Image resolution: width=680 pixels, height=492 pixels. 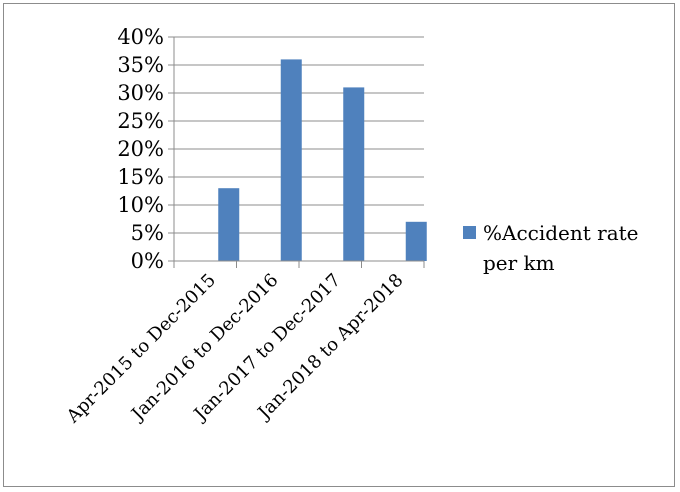 What do you see at coordinates (147, 233) in the screenshot?
I see `y-tick-label: 5%` at bounding box center [147, 233].